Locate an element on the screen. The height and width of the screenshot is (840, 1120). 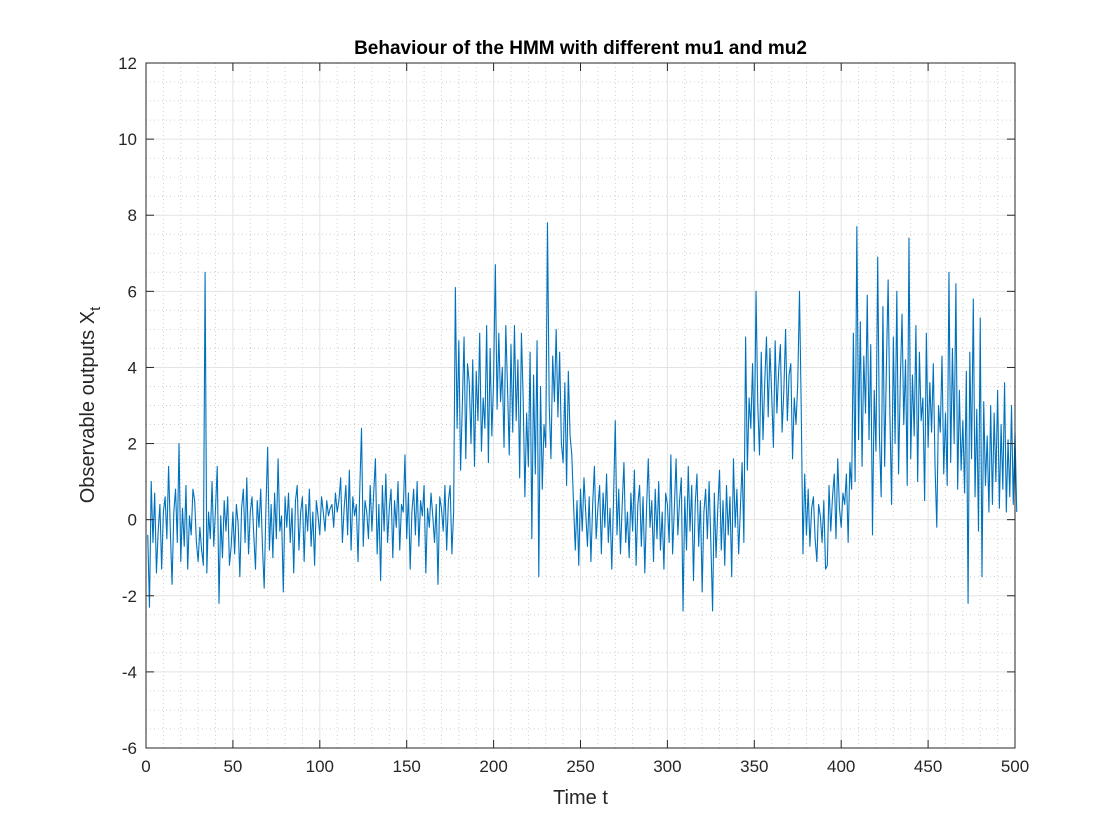
x-tick-label: 250 is located at coordinates (580, 766).